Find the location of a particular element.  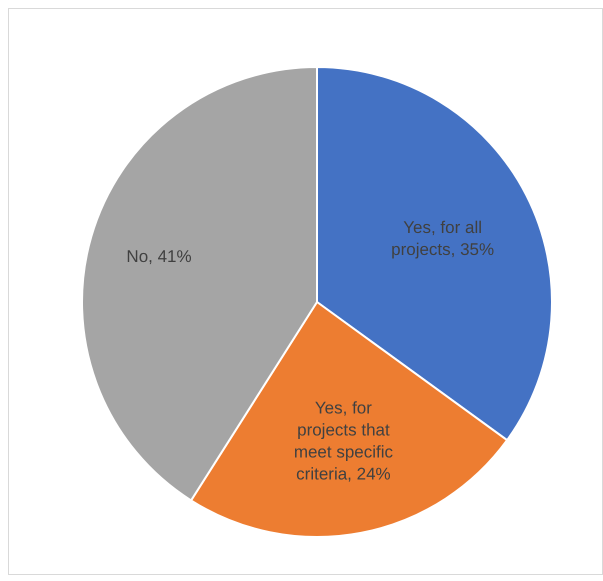

slice-label: Yes, for all projects, 35% is located at coordinates (442, 237).